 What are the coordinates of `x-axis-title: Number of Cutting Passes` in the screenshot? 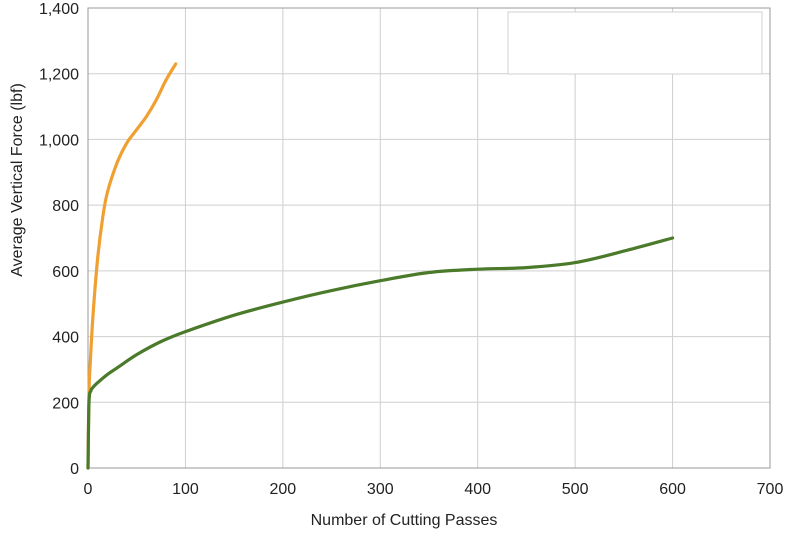 It's located at (404, 520).